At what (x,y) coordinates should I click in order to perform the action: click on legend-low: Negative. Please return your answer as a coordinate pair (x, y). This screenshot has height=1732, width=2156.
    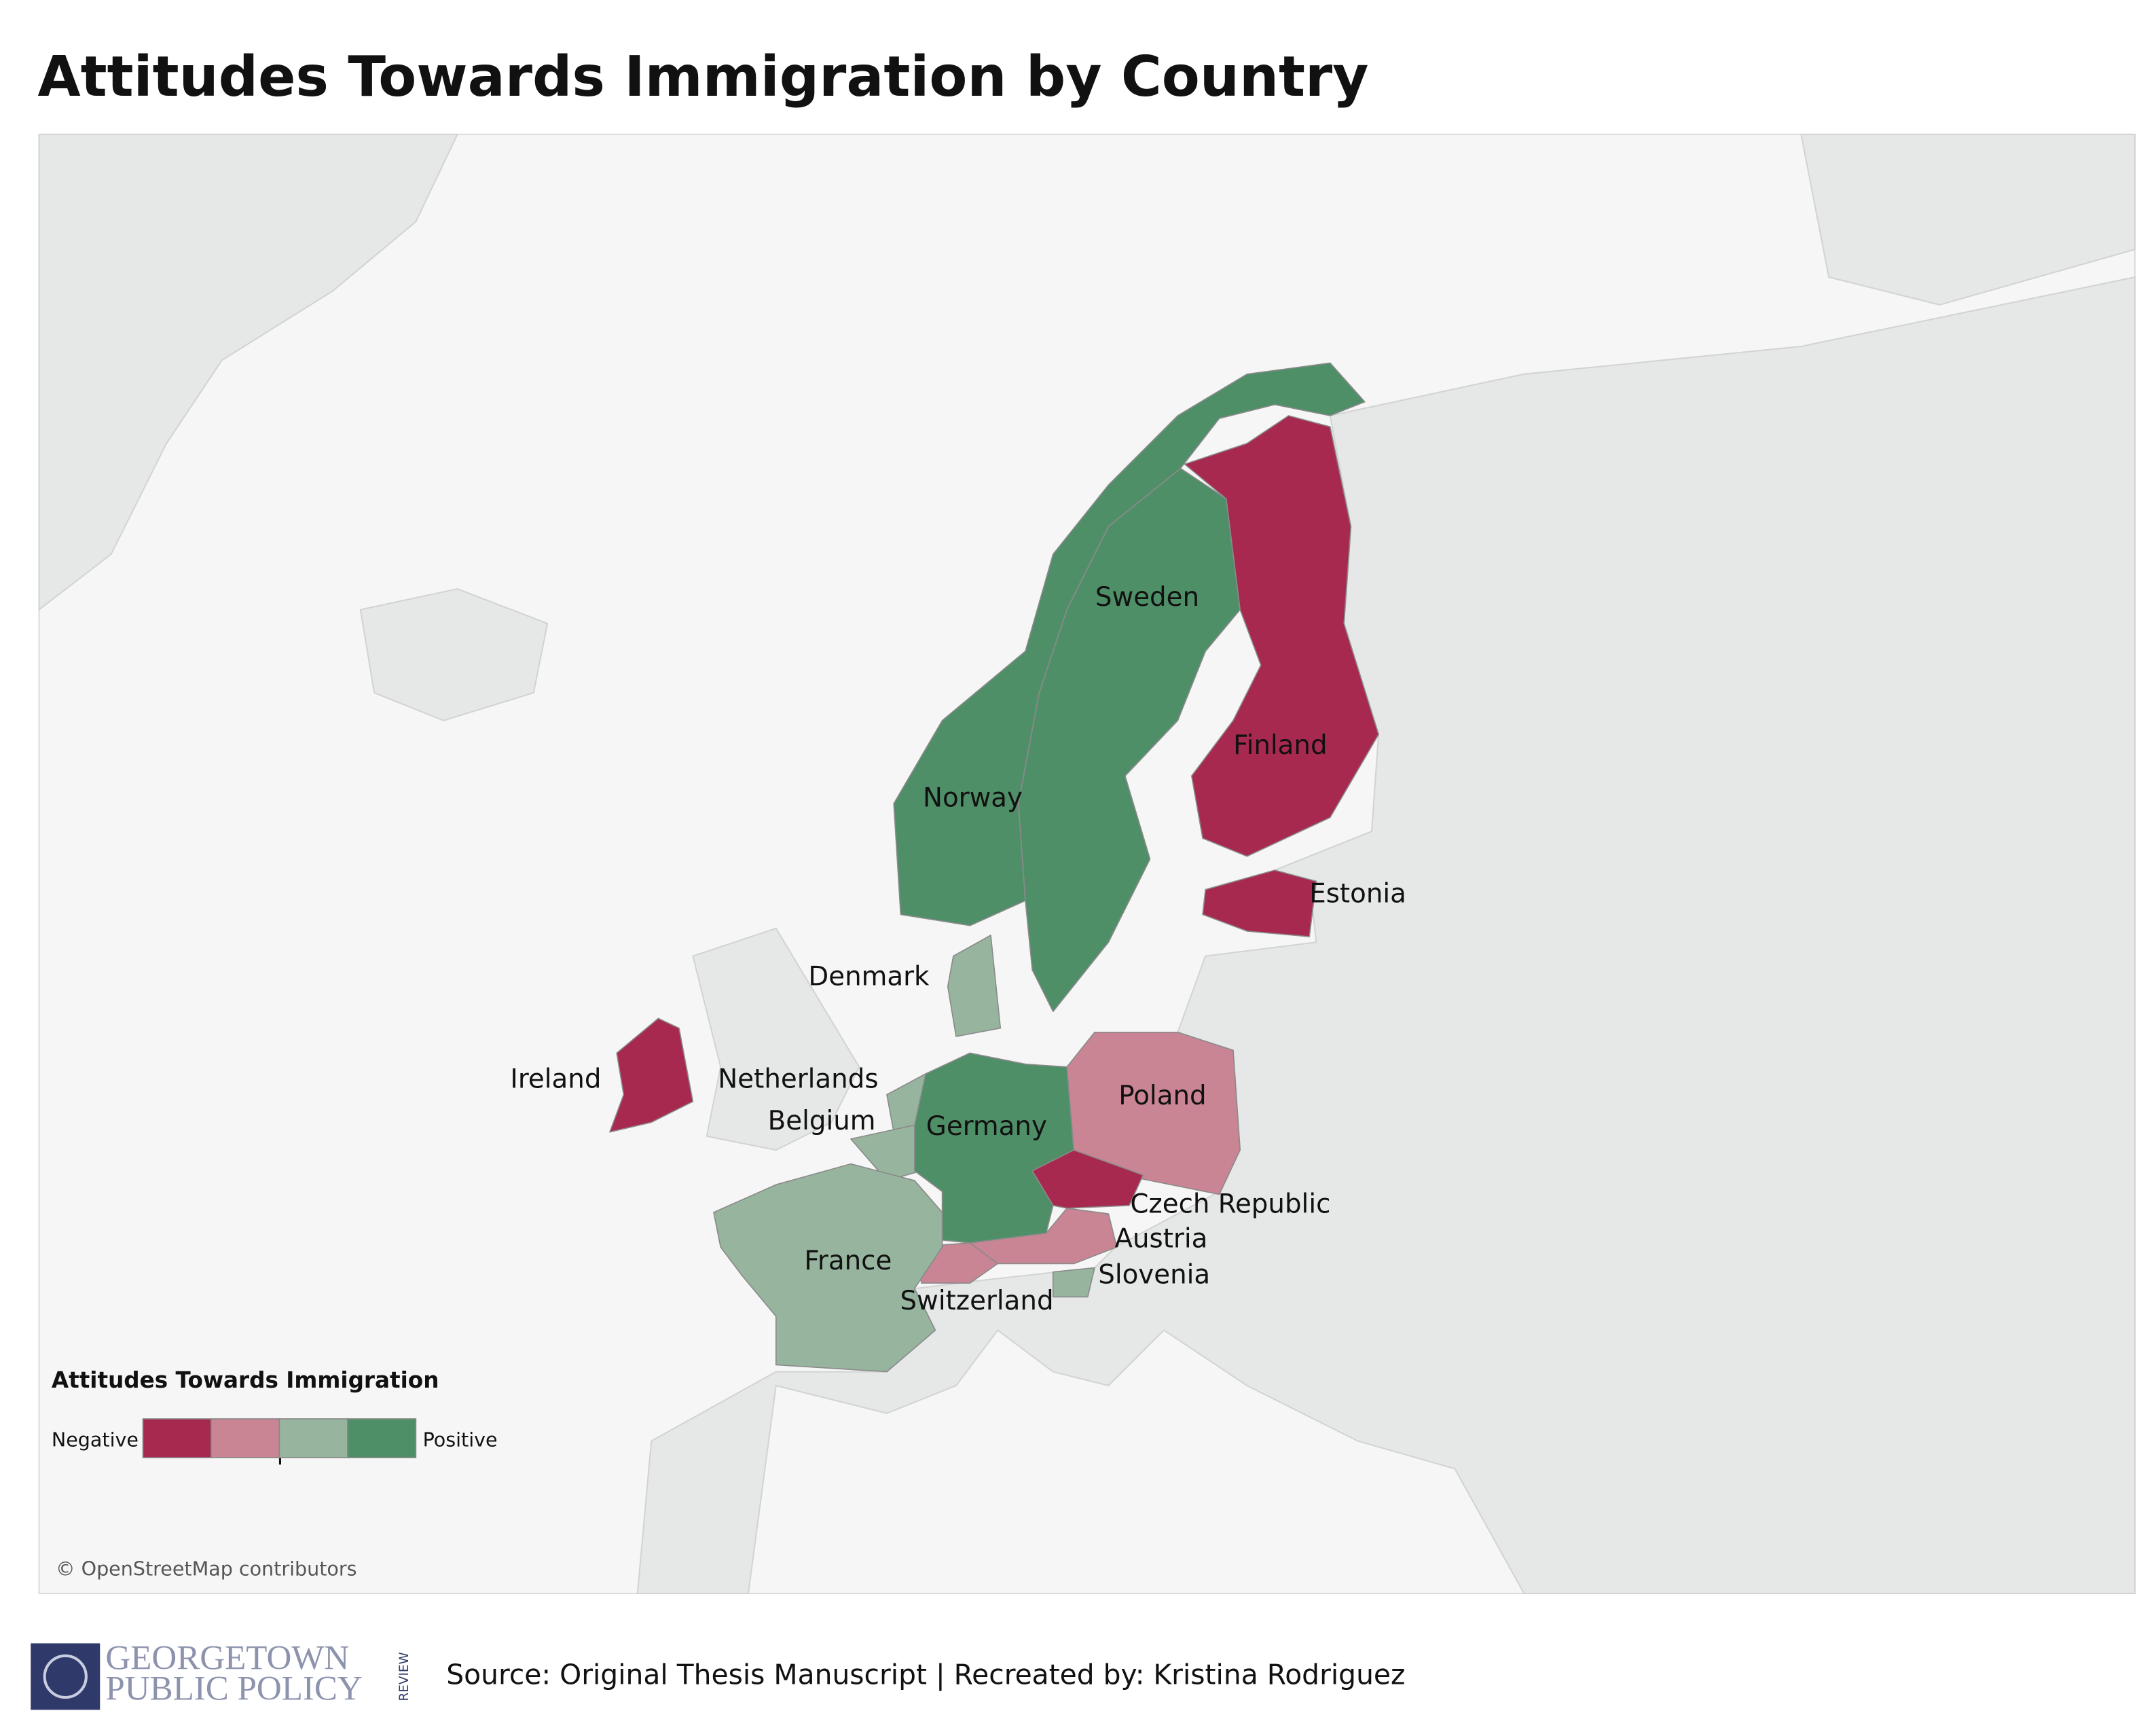
    Looking at the image, I should click on (95, 1439).